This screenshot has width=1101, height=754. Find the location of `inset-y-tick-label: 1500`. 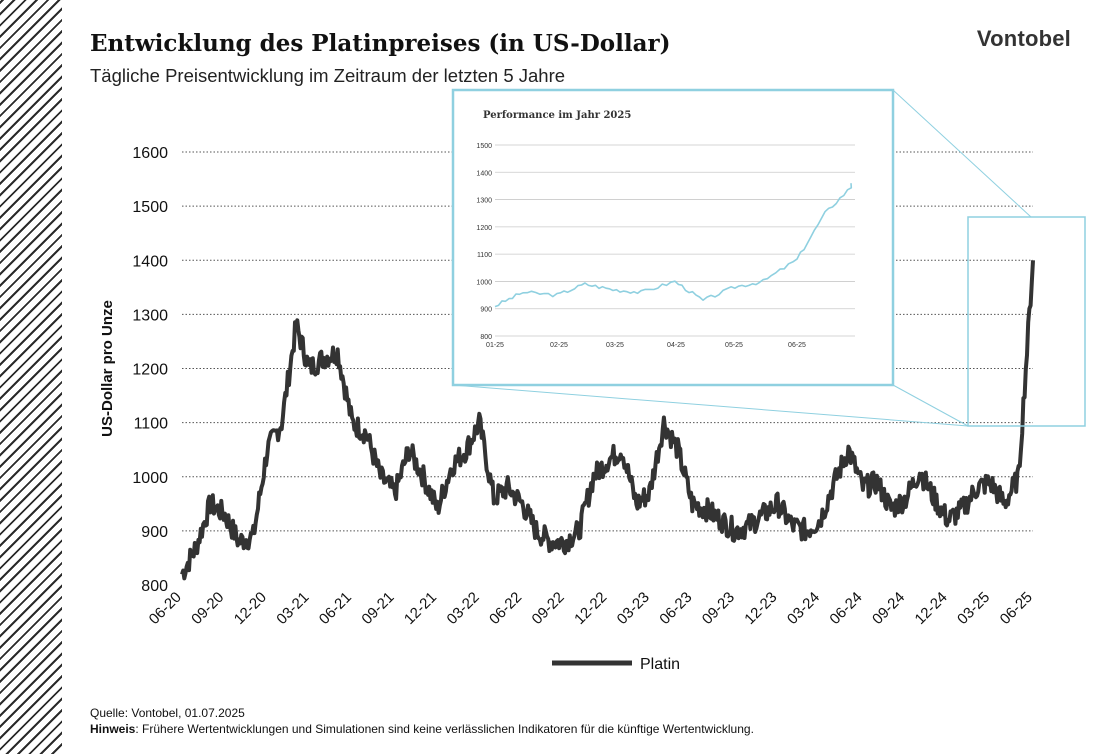

inset-y-tick-label: 1500 is located at coordinates (484, 146).